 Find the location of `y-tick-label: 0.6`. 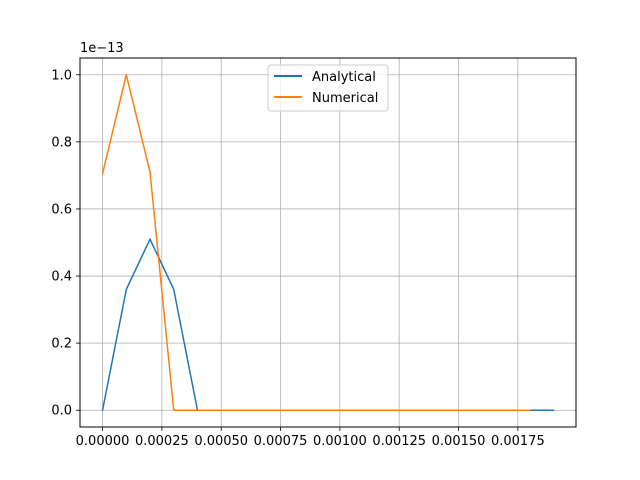

y-tick-label: 0.6 is located at coordinates (61, 209).